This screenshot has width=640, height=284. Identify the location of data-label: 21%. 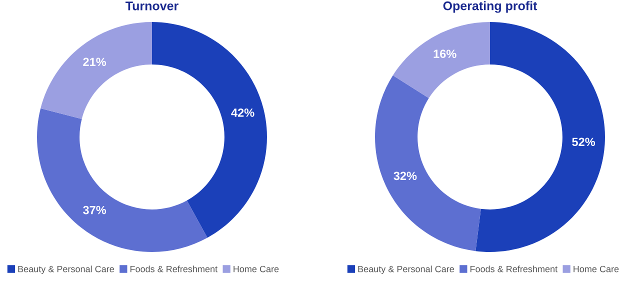
(94, 62).